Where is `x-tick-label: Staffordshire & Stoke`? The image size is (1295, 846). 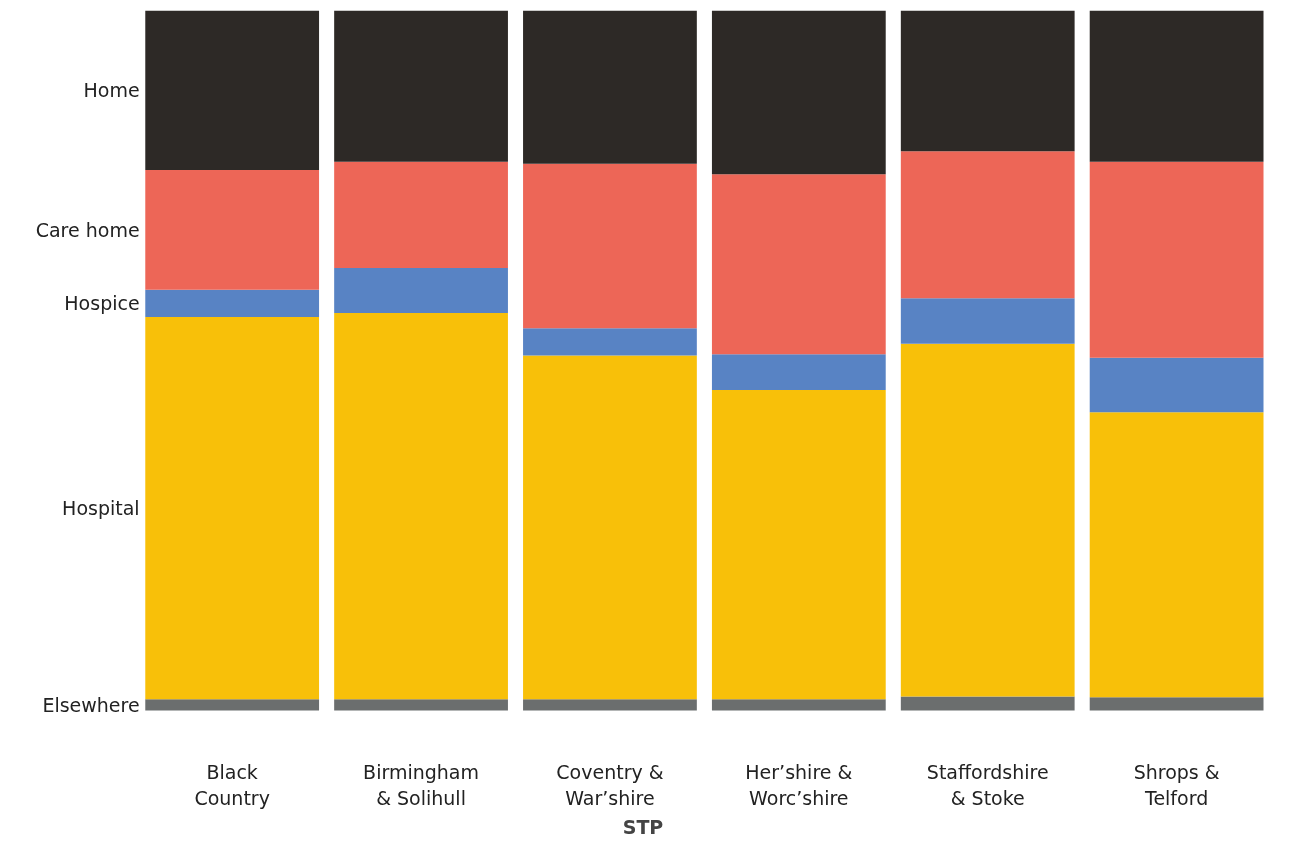 x-tick-label: Staffordshire & Stoke is located at coordinates (987, 784).